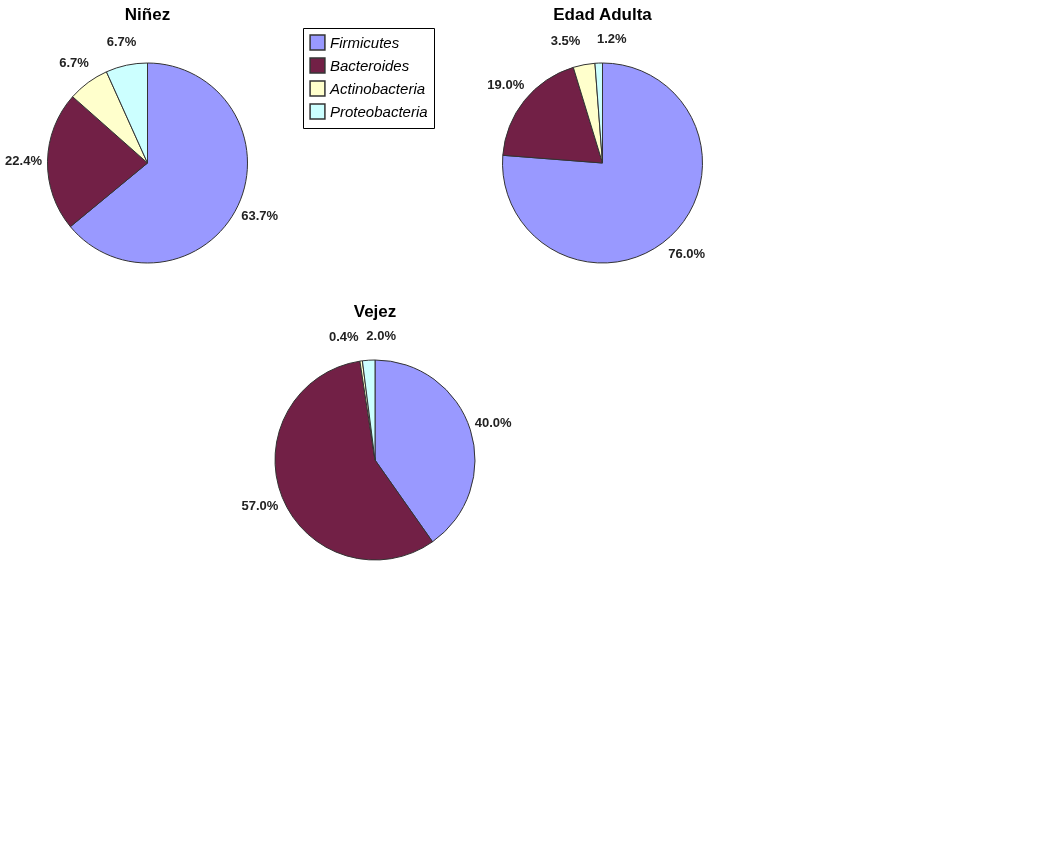  What do you see at coordinates (603, 14) in the screenshot?
I see `chart-title: Edad Adulta` at bounding box center [603, 14].